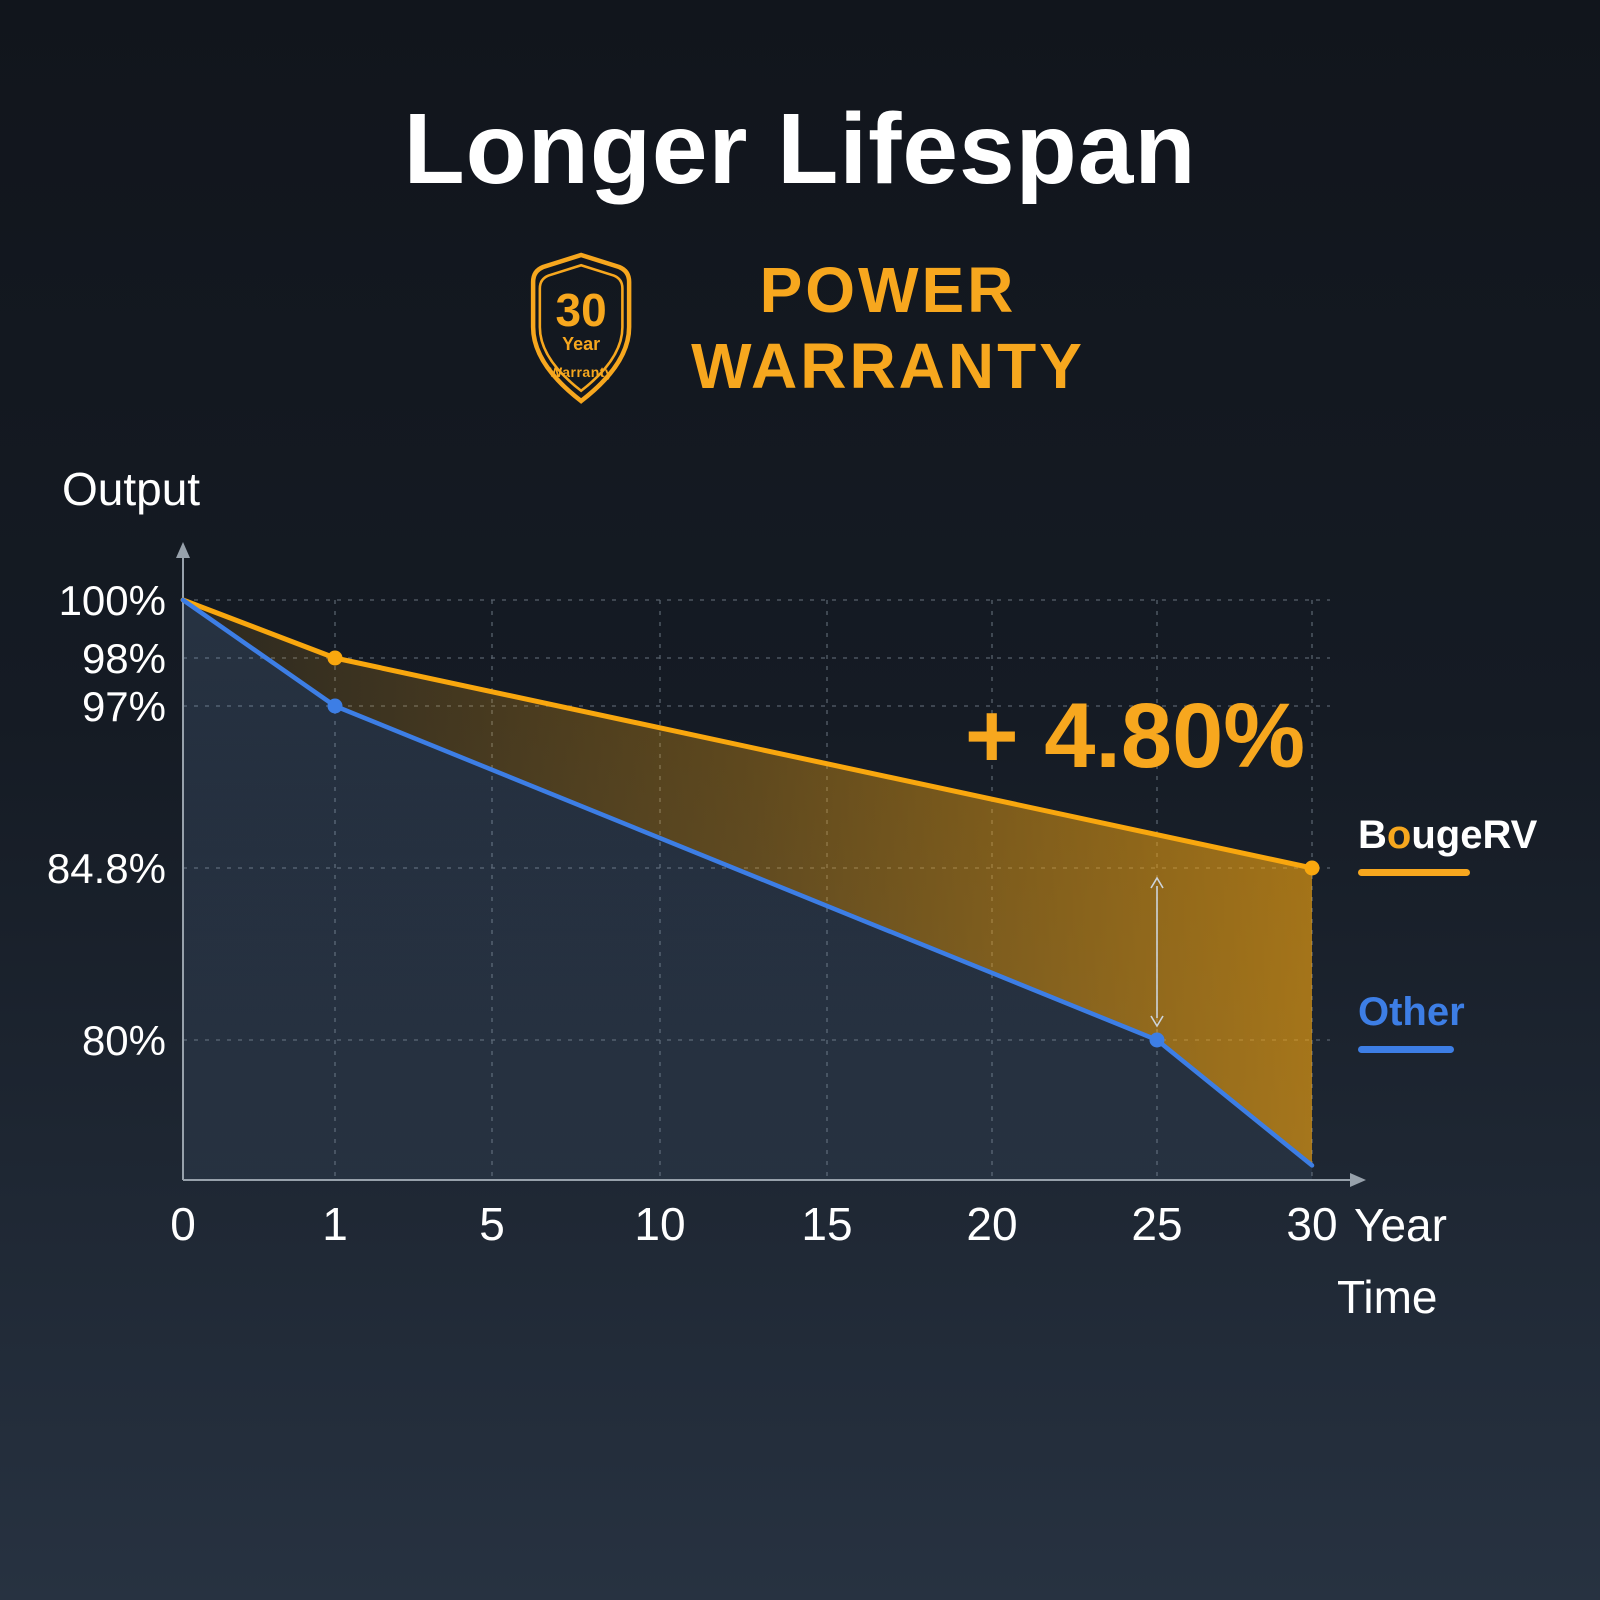 This screenshot has width=1600, height=1600. Describe the element at coordinates (888, 328) in the screenshot. I see `power-warranty-heading: POWER WARRANTY` at that location.